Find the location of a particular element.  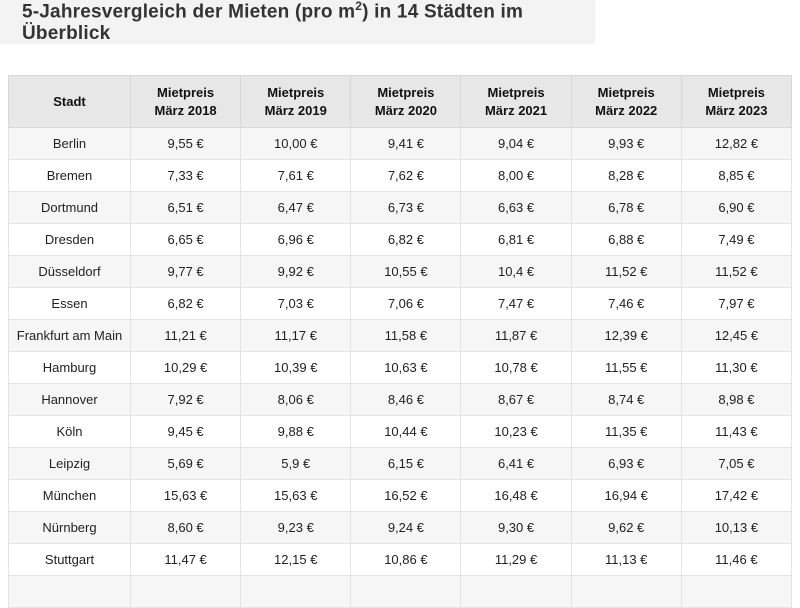

price-cell: 7,03 € is located at coordinates (296, 304).